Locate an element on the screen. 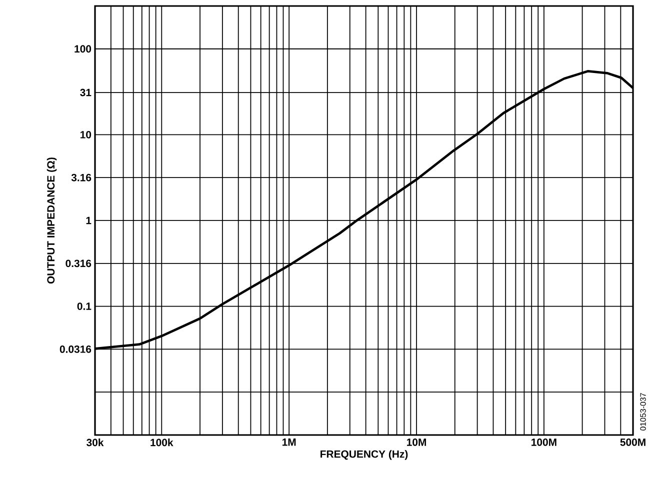 Image resolution: width=668 pixels, height=486 pixels. y-tick-label: 0.1 is located at coordinates (84, 306).